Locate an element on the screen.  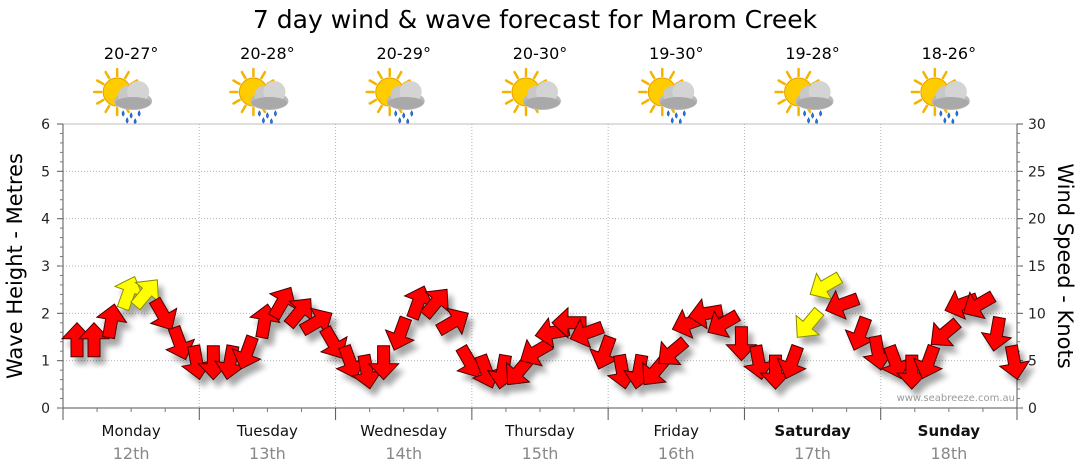
temperature-label: 20-28° is located at coordinates (267, 53).